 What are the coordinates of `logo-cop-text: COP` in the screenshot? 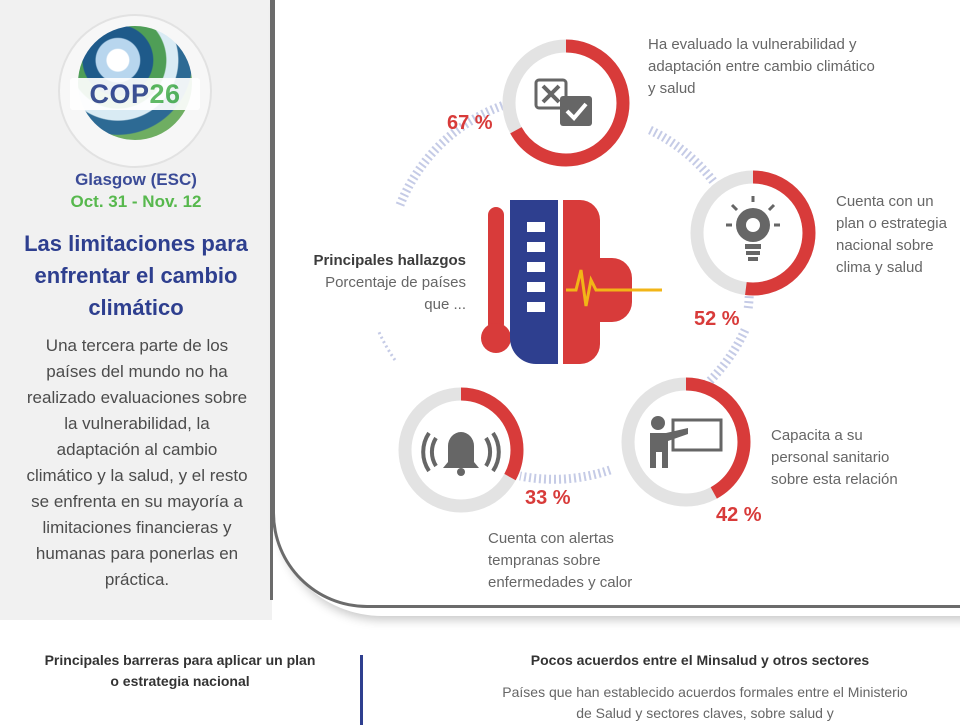 It's located at (119, 94).